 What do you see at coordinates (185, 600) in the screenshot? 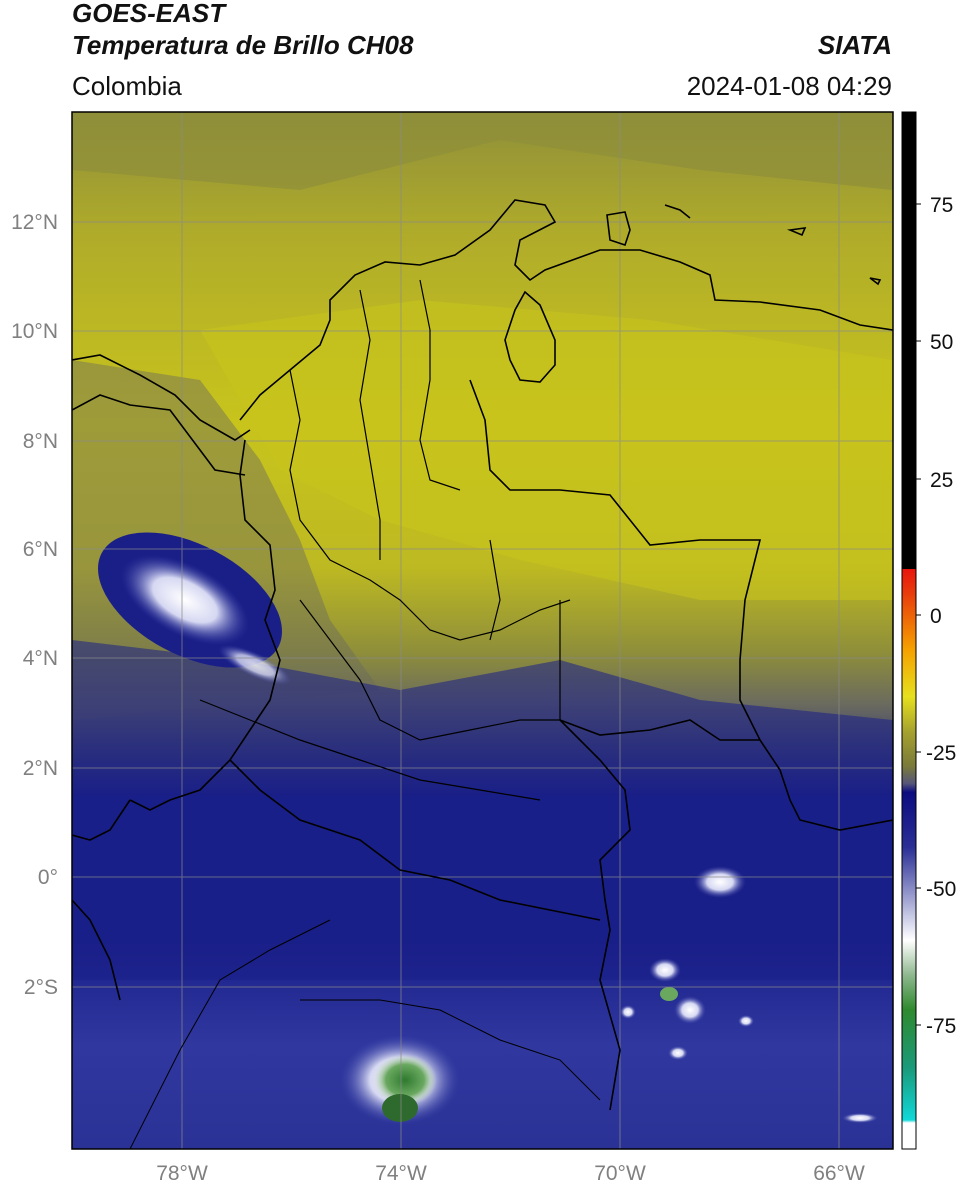
I see `storm-cluster-cold-top` at bounding box center [185, 600].